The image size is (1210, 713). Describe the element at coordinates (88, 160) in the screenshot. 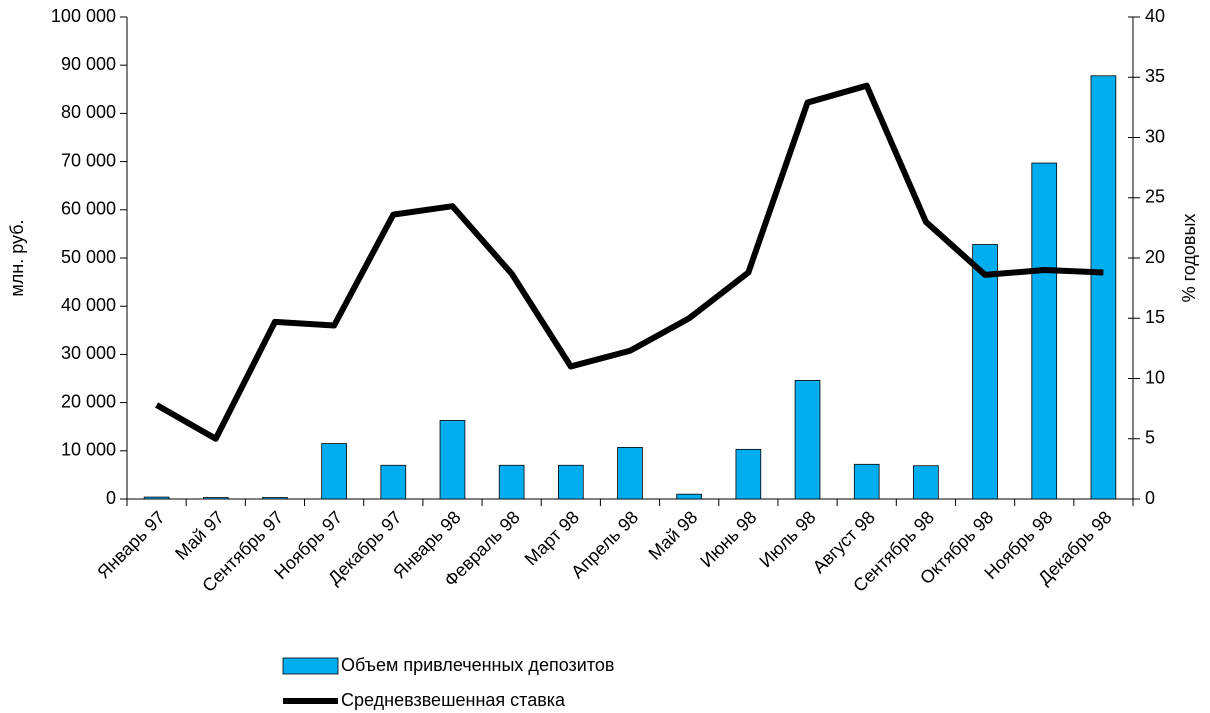

I see `y-tick-label: 70 000` at that location.